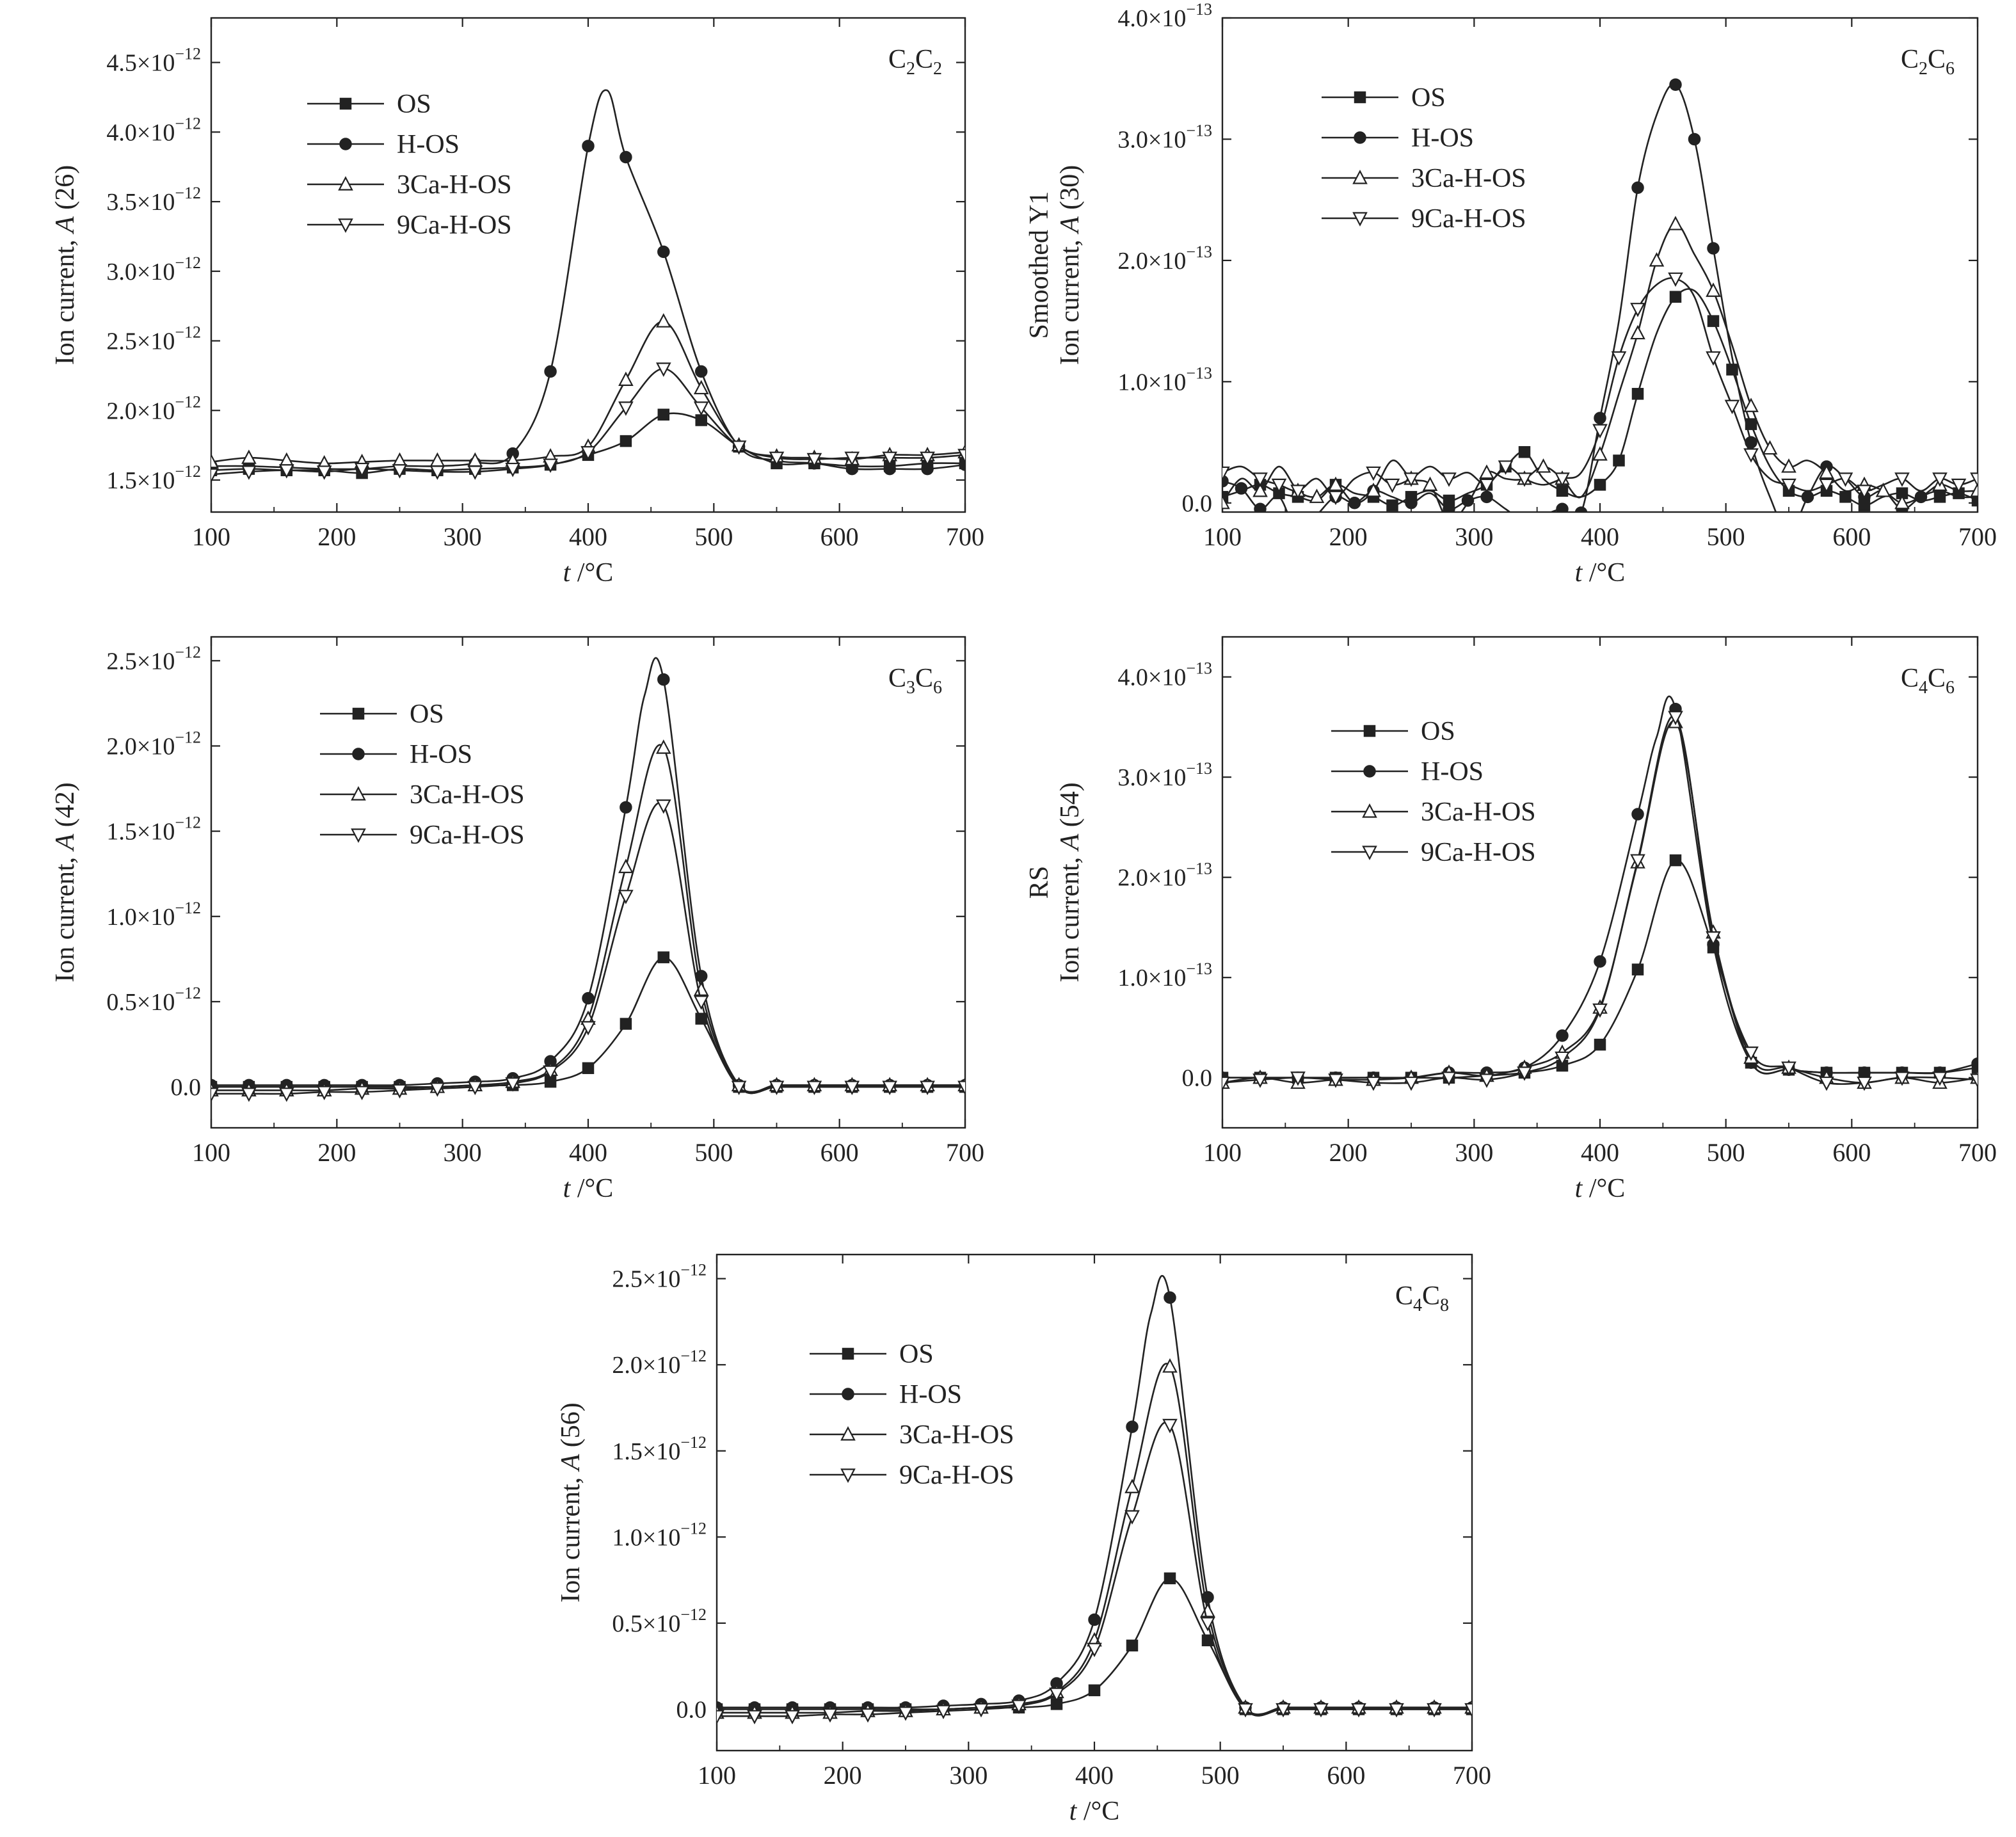 The image size is (2016, 1837). Describe the element at coordinates (211, 536) in the screenshot. I see `x-tick-label: 100` at that location.